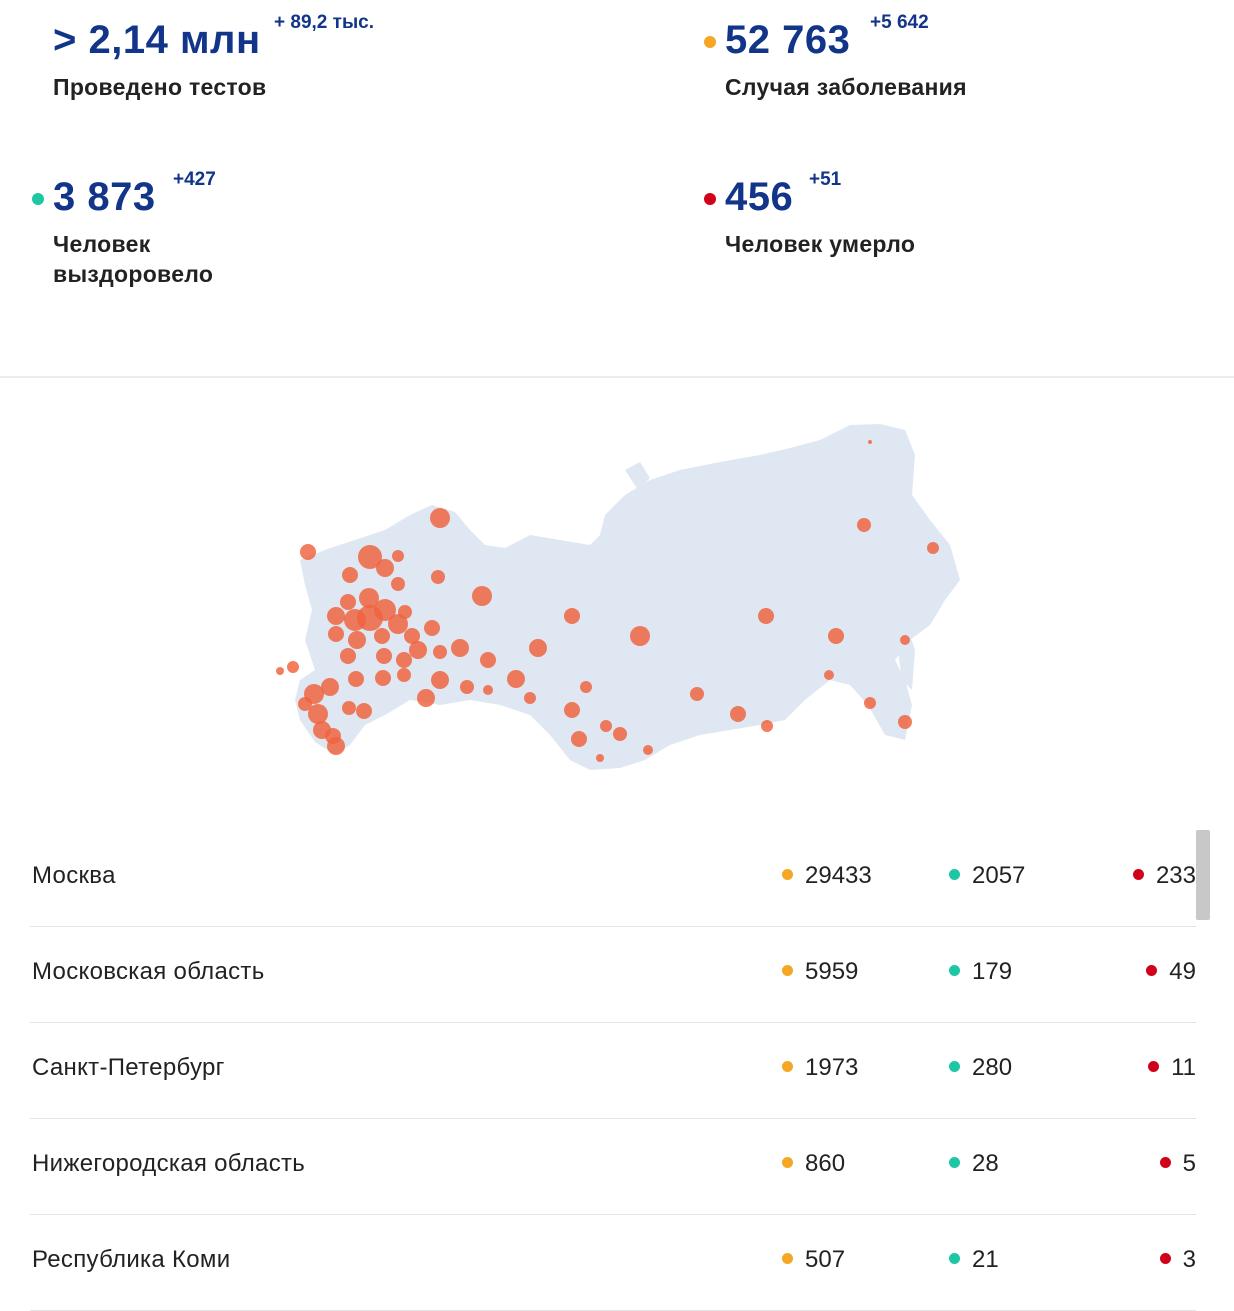  What do you see at coordinates (899, 22) in the screenshot?
I see `cases-delta: +5 642` at bounding box center [899, 22].